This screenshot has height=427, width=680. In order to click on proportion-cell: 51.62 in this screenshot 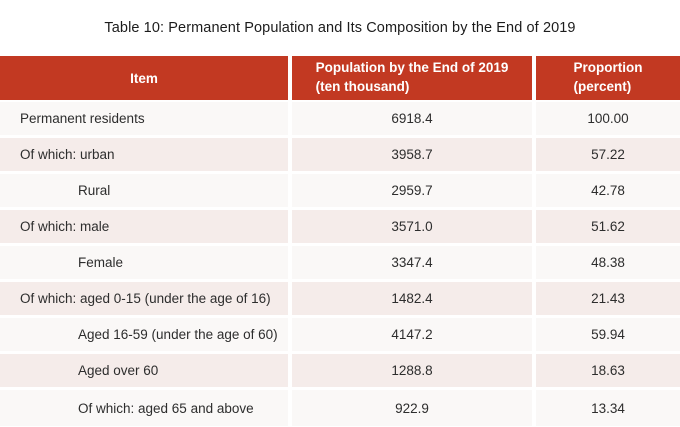, I will do `click(608, 228)`.